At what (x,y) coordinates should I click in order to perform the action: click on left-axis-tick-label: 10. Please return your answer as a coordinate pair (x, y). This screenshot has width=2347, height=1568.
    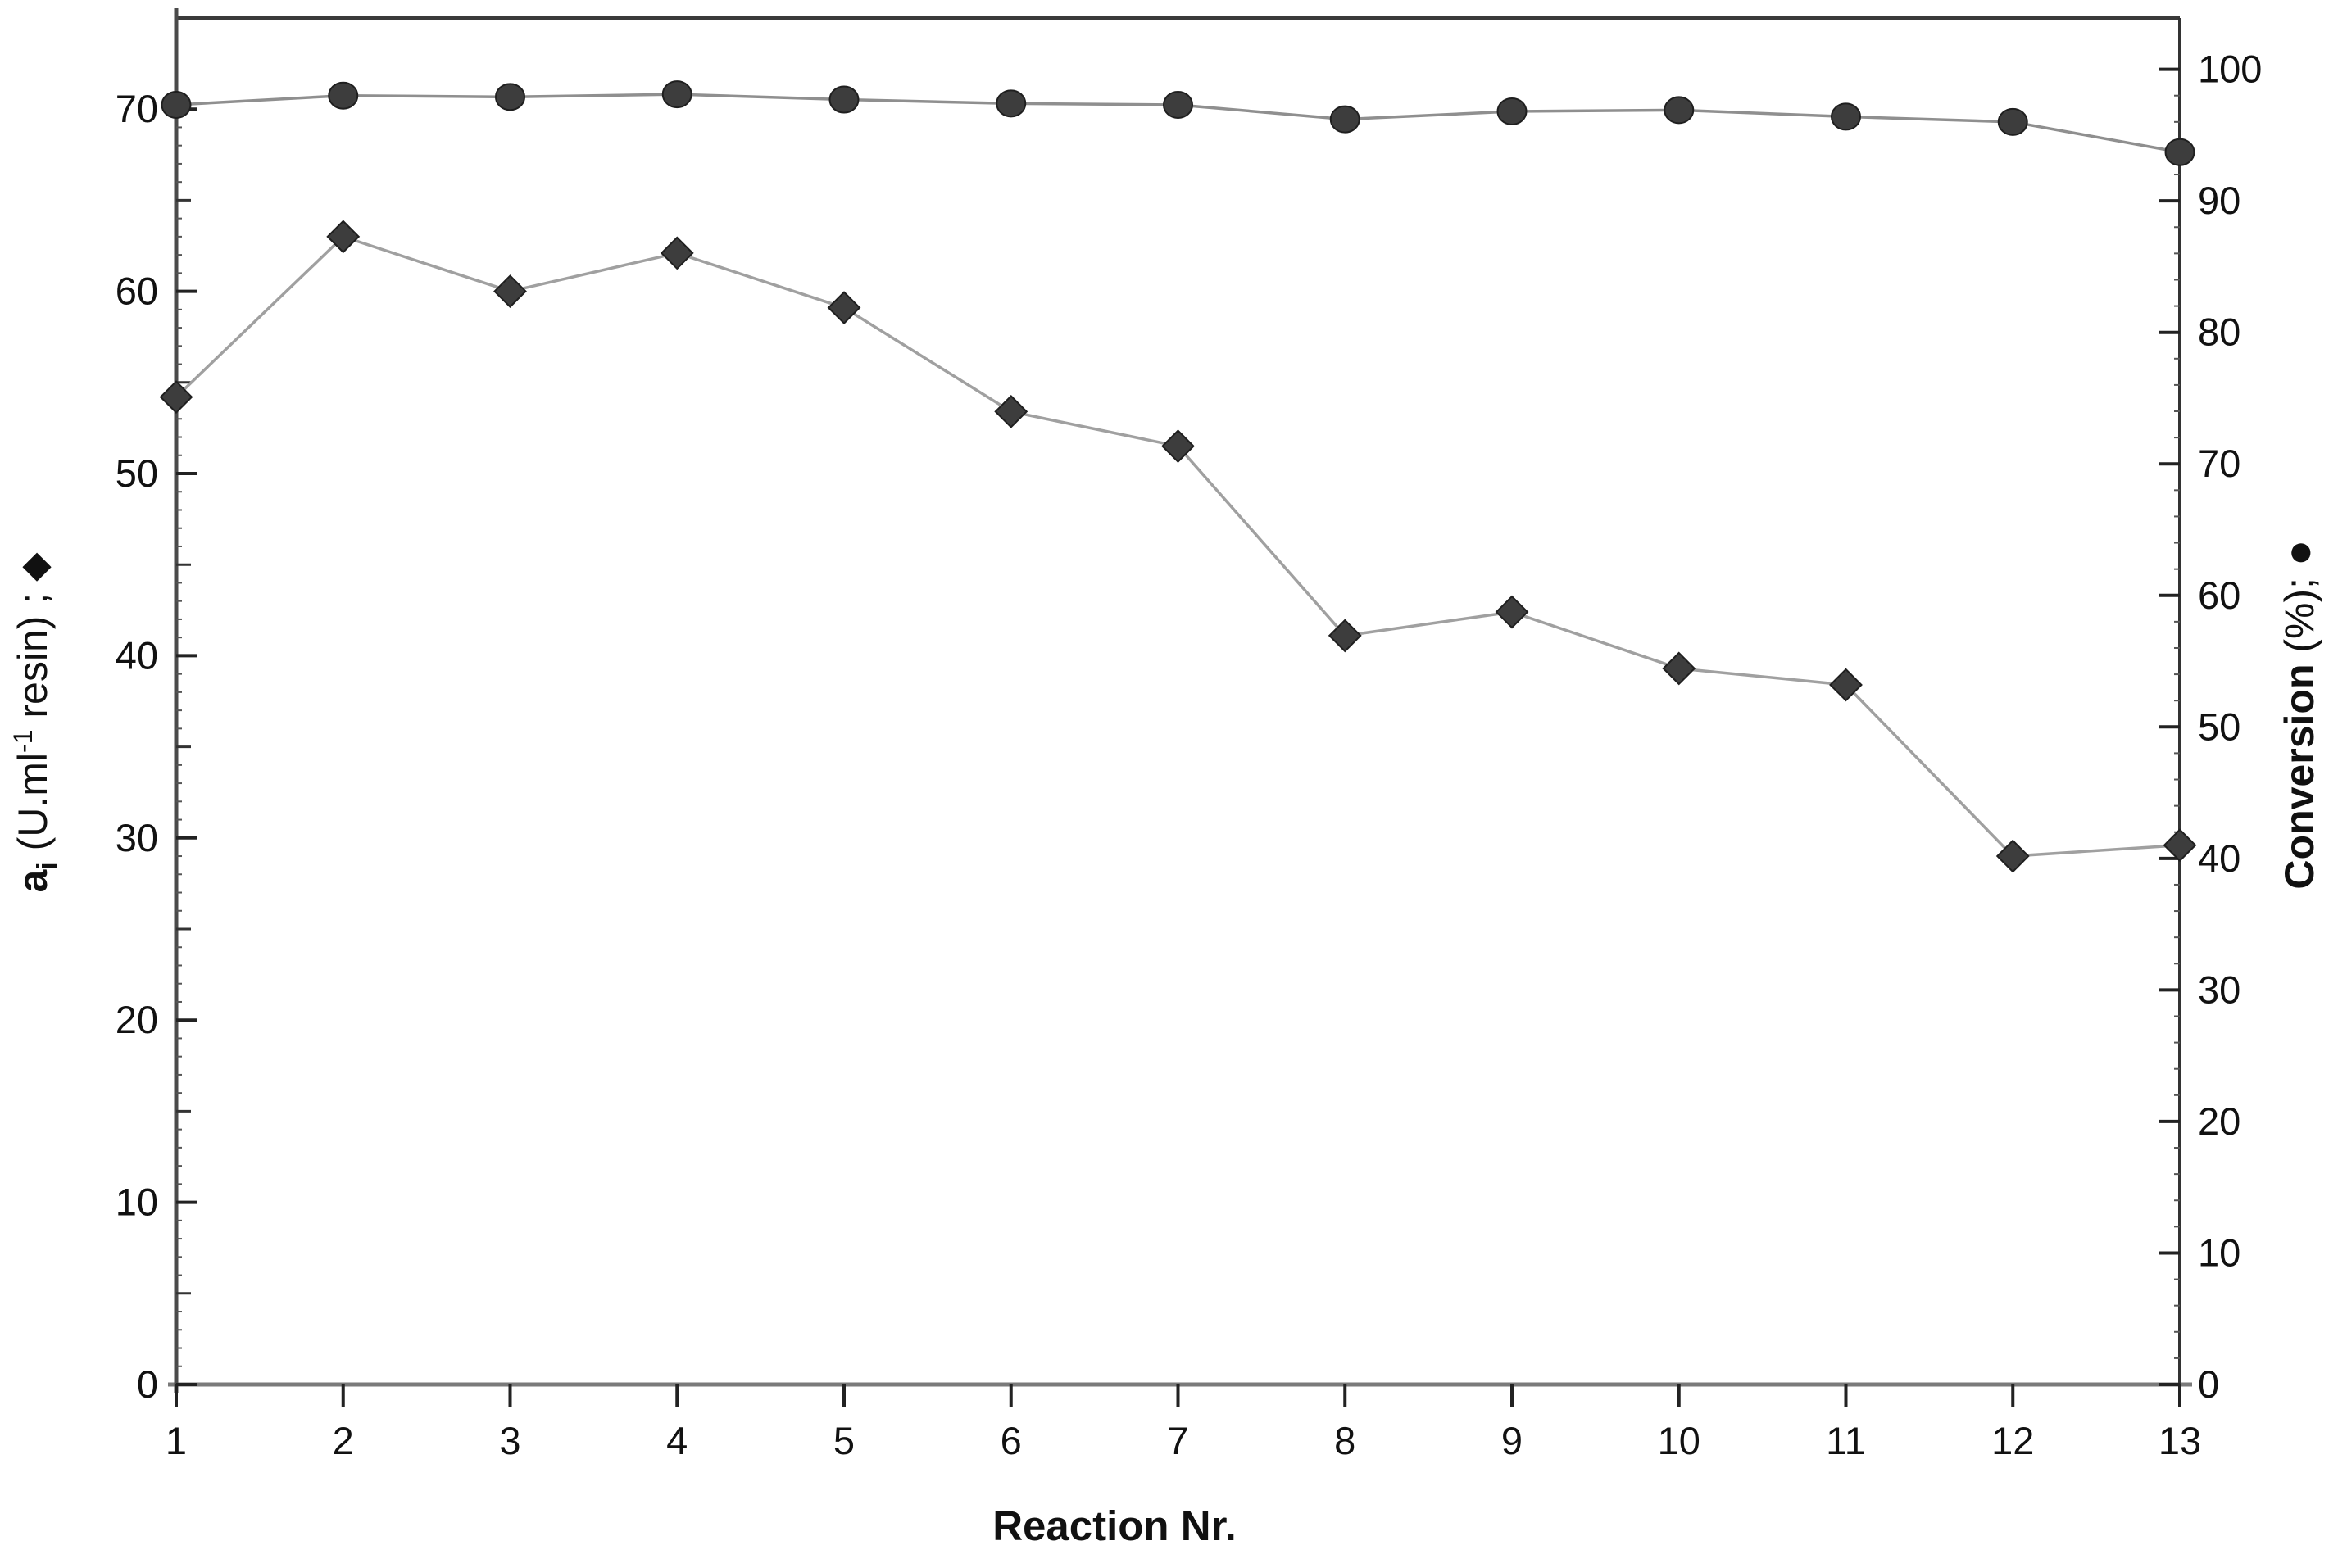
    Looking at the image, I should click on (137, 1202).